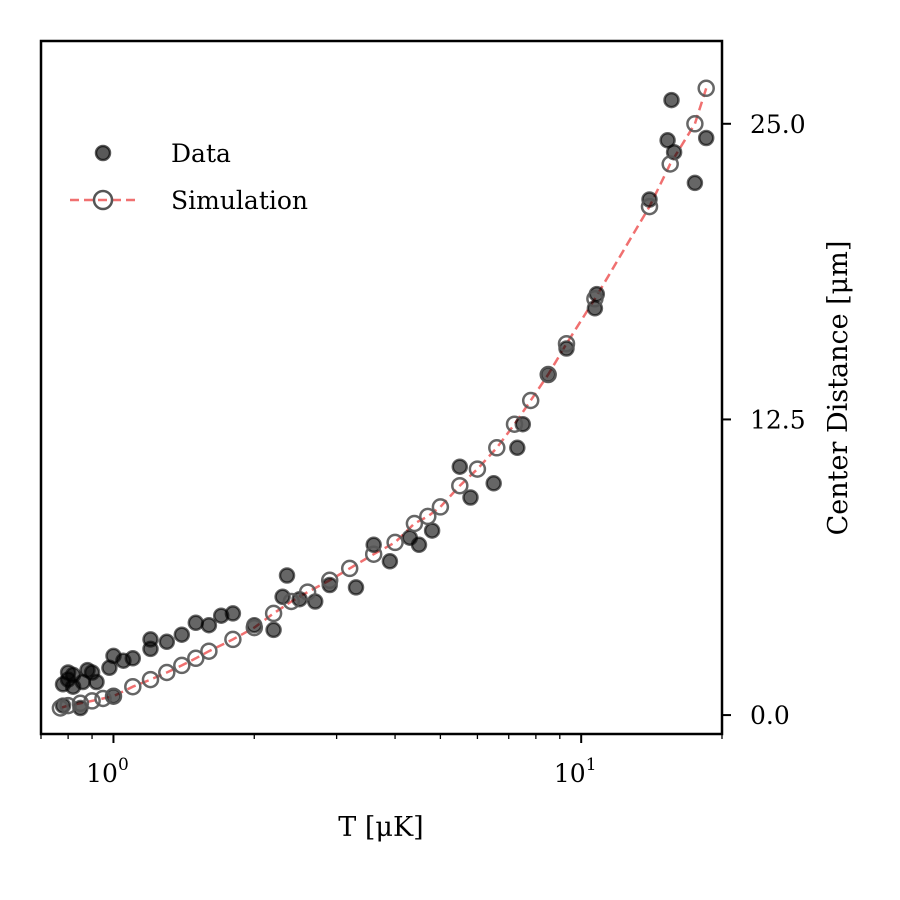 The width and height of the screenshot is (900, 900). Describe the element at coordinates (770, 715) in the screenshot. I see `y-tick-label: 0.0` at that location.